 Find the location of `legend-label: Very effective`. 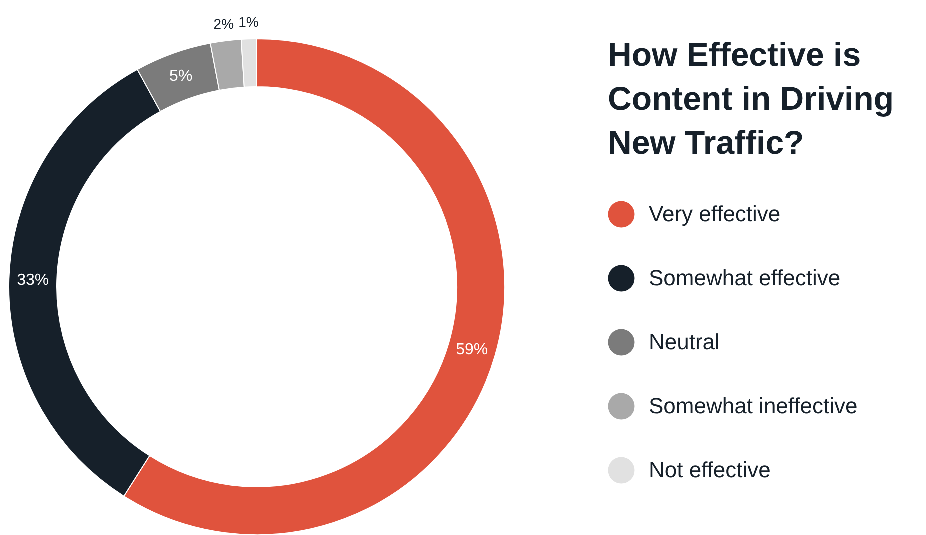

legend-label: Very effective is located at coordinates (715, 214).